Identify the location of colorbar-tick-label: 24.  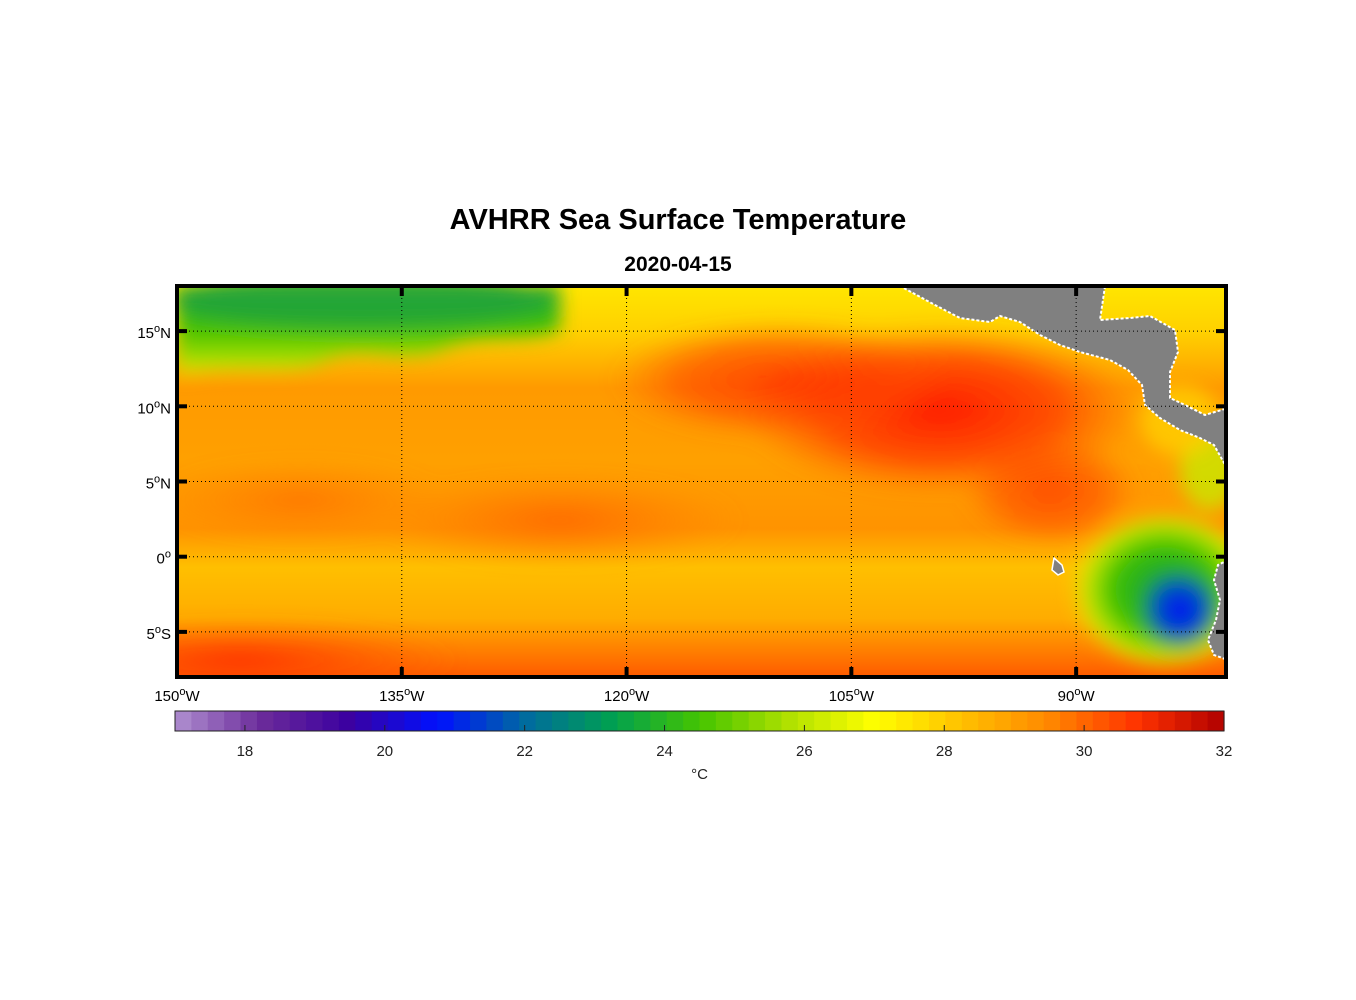
(664, 751).